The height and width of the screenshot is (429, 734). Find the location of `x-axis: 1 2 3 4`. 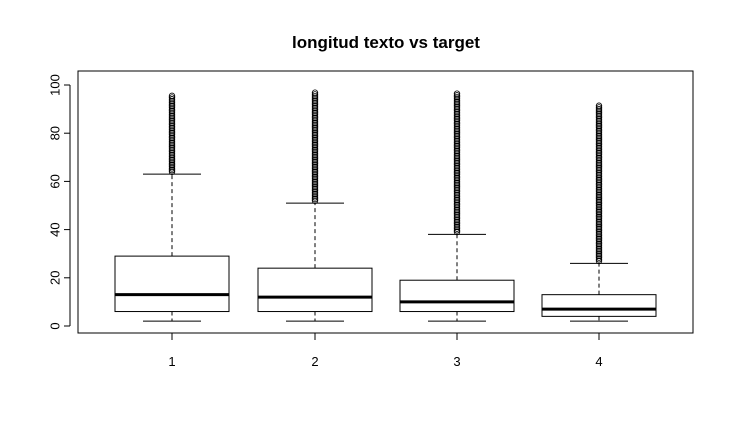

x-axis: 1 2 3 4 is located at coordinates (385, 350).